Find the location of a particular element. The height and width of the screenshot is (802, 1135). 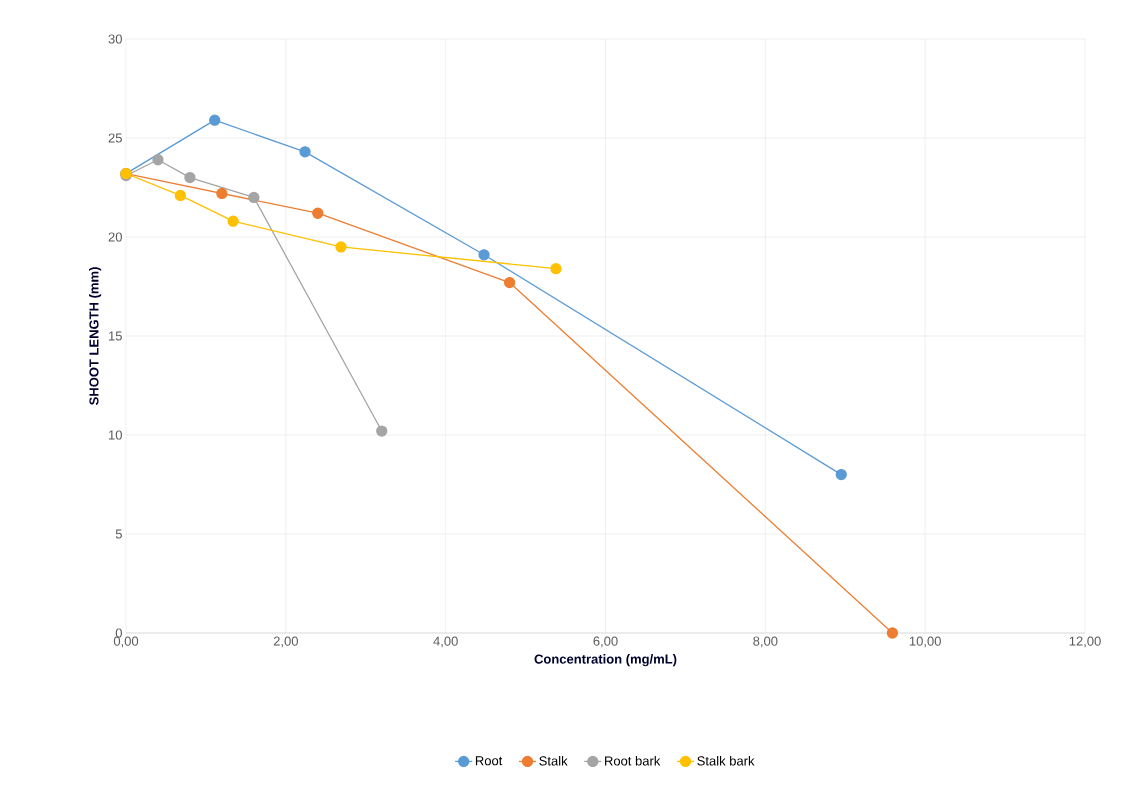

y-tick-label: 25 is located at coordinates (115, 138).